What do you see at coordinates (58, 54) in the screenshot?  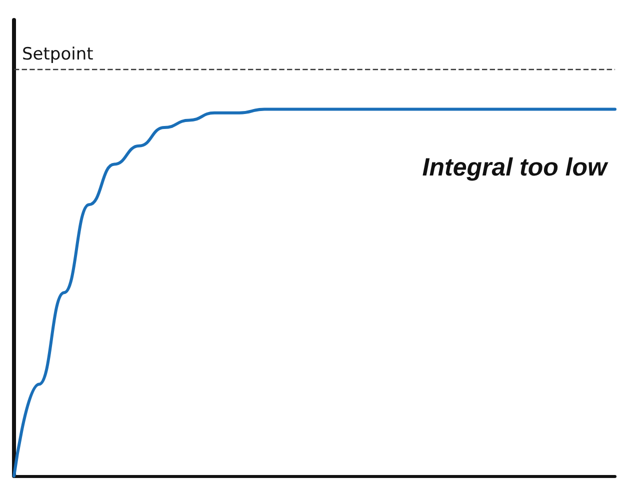 I see `ref-line-label: Setpoint` at bounding box center [58, 54].